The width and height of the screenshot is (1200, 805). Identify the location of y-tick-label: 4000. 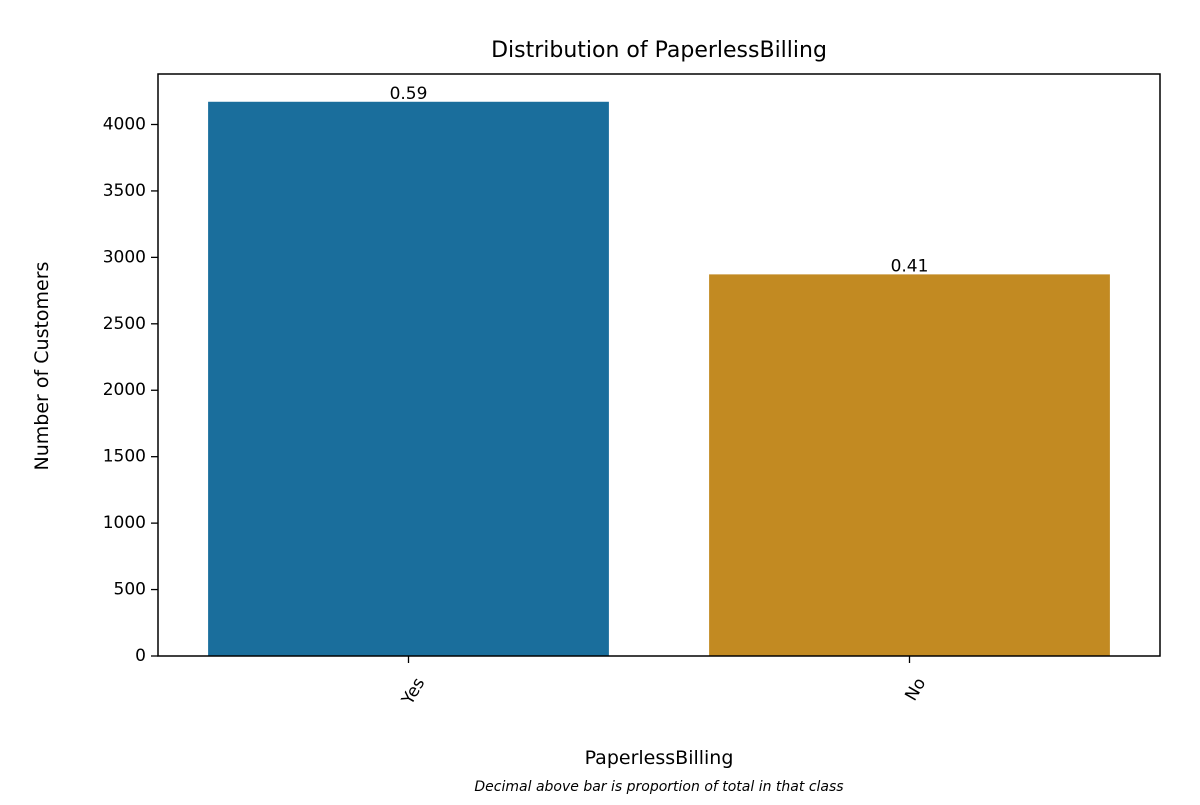
(124, 124).